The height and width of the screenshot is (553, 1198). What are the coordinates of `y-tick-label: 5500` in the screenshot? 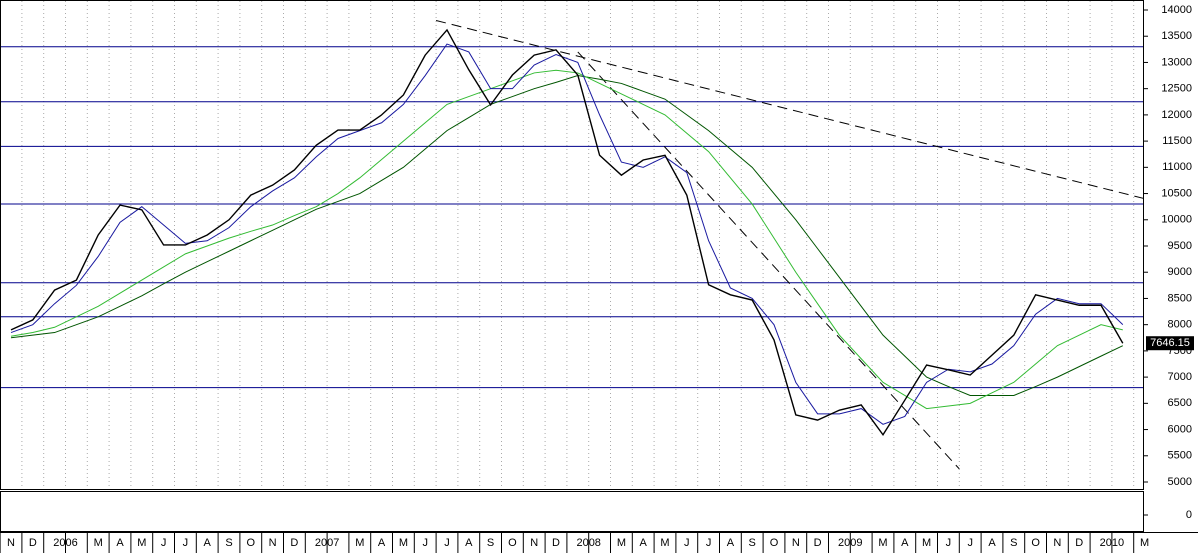 It's located at (1180, 456).